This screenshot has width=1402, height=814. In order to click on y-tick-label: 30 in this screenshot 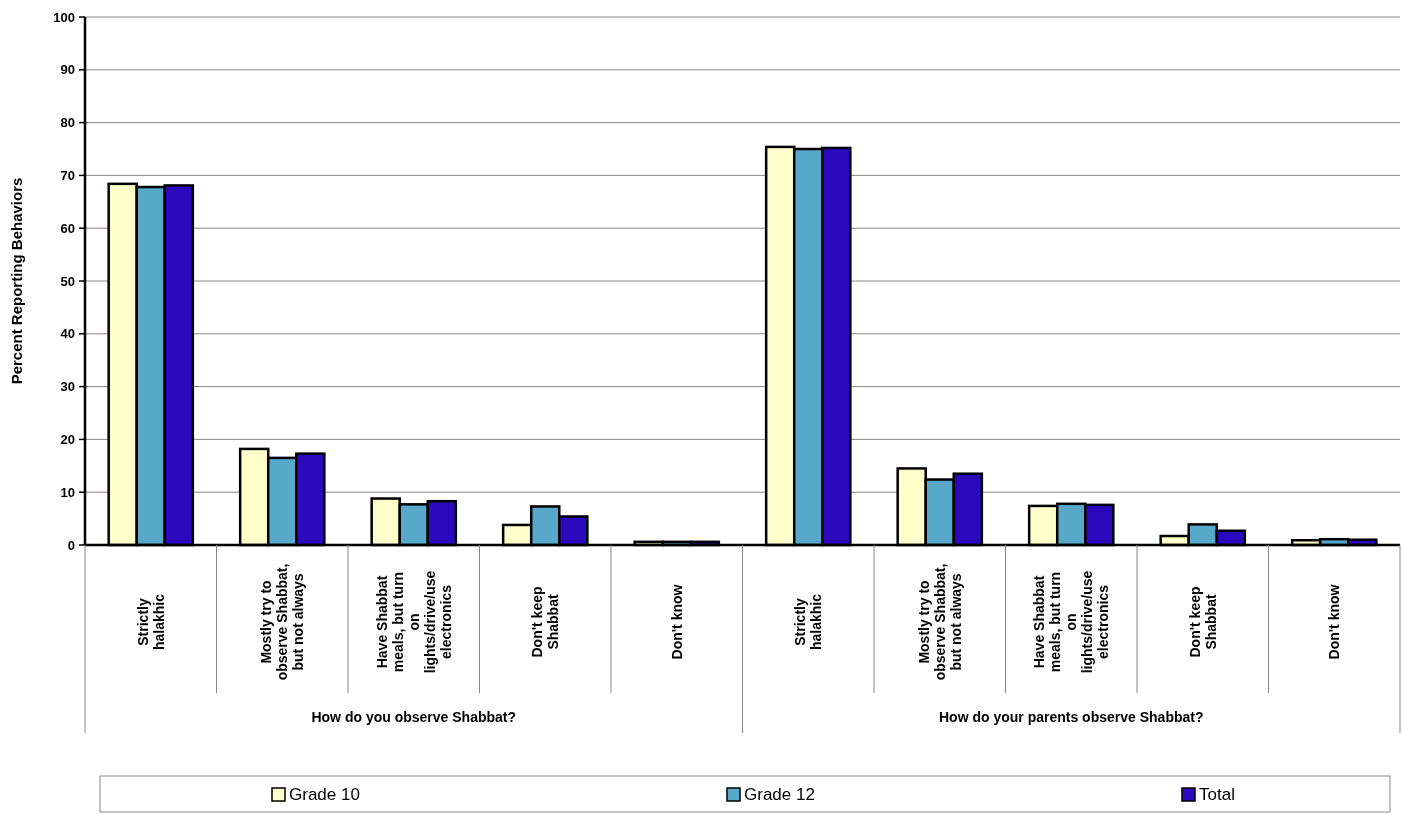, I will do `click(67, 387)`.